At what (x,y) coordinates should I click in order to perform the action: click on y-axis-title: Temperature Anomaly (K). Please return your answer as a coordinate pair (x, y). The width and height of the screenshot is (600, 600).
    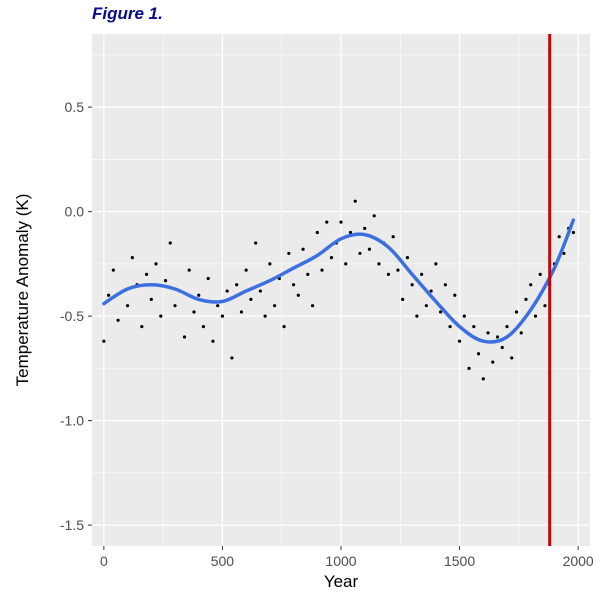
    Looking at the image, I should click on (22, 290).